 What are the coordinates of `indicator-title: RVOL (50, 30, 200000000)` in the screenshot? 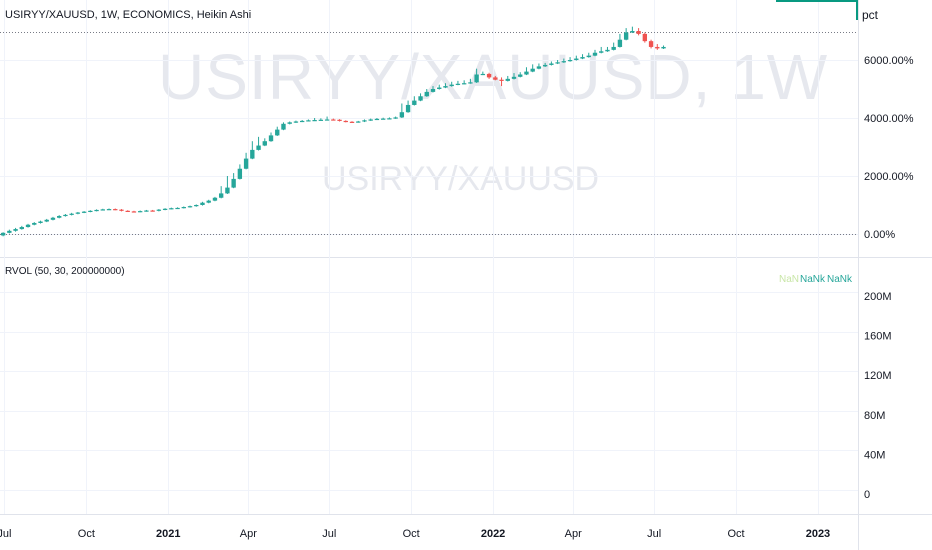 It's located at (65, 271).